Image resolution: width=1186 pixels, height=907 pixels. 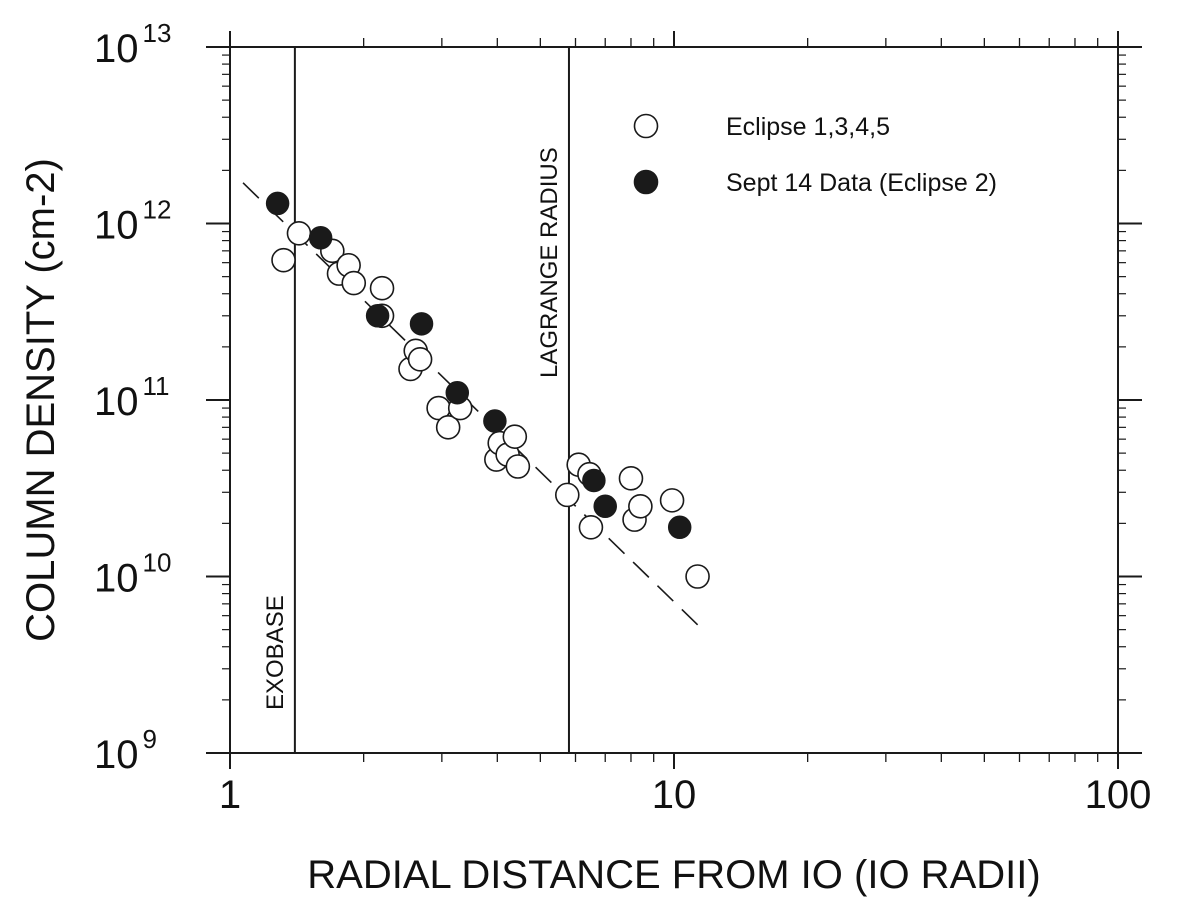 What do you see at coordinates (549, 262) in the screenshot?
I see `lagrange-radius-label: LAGRANGE RADIUS` at bounding box center [549, 262].